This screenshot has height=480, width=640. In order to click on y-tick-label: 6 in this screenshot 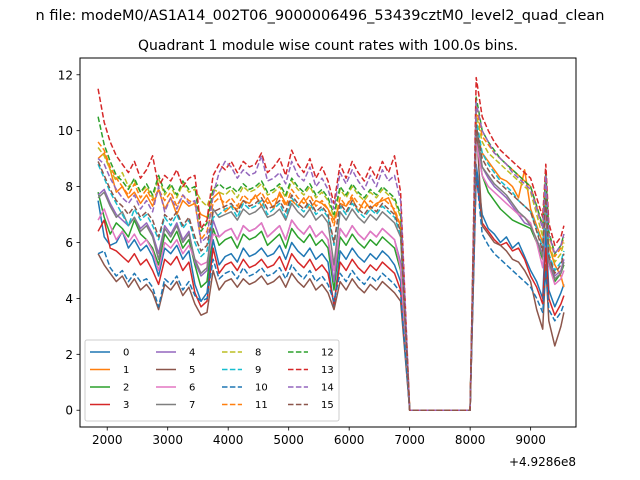, I will do `click(69, 243)`.